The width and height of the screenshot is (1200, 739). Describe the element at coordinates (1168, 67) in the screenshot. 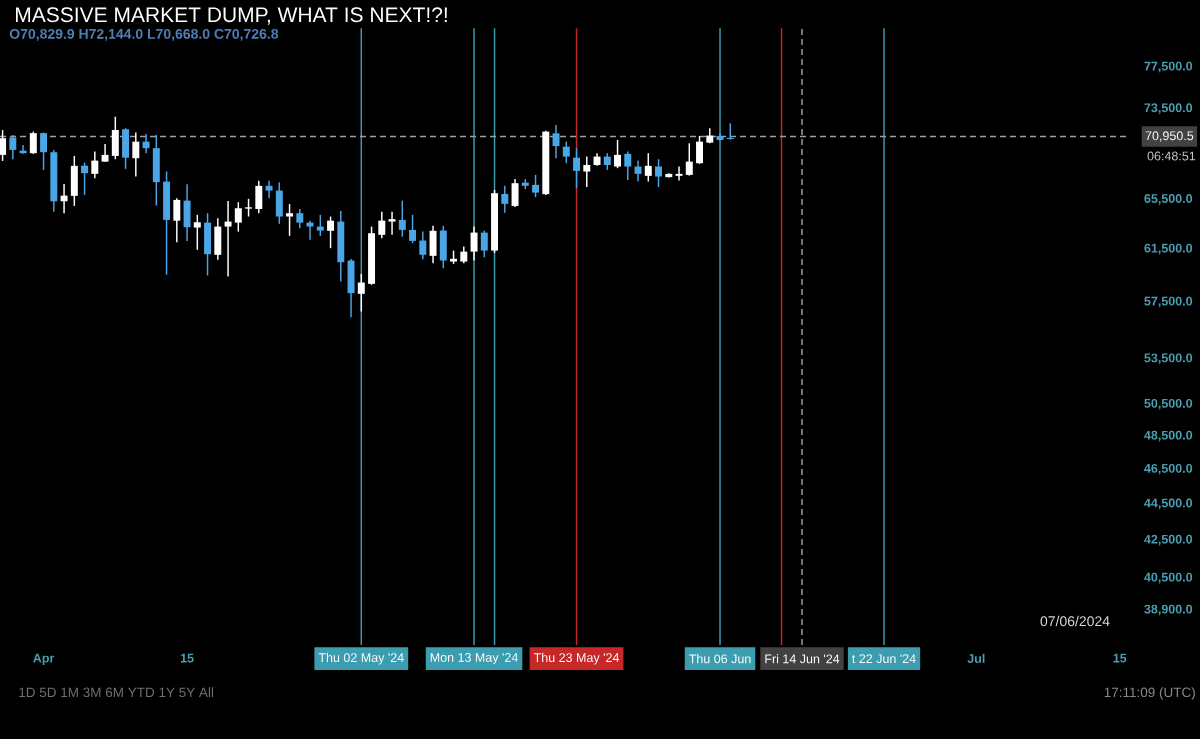

I see `y-tick-label: 77,500.0` at that location.